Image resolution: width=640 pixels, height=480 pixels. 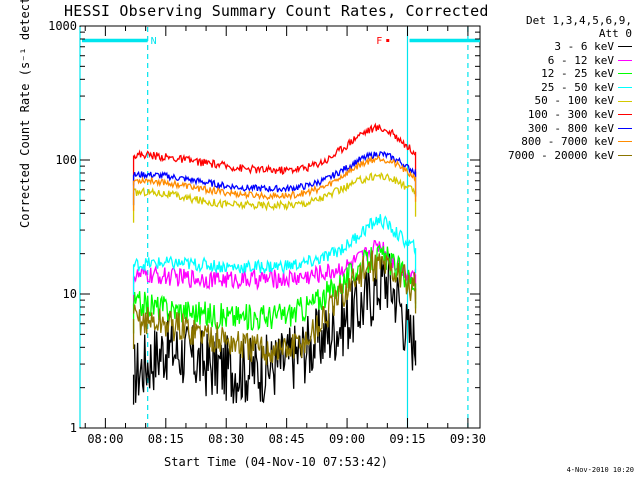 What do you see at coordinates (570, 114) in the screenshot?
I see `legend-label: 100 - 300 keV` at bounding box center [570, 114].